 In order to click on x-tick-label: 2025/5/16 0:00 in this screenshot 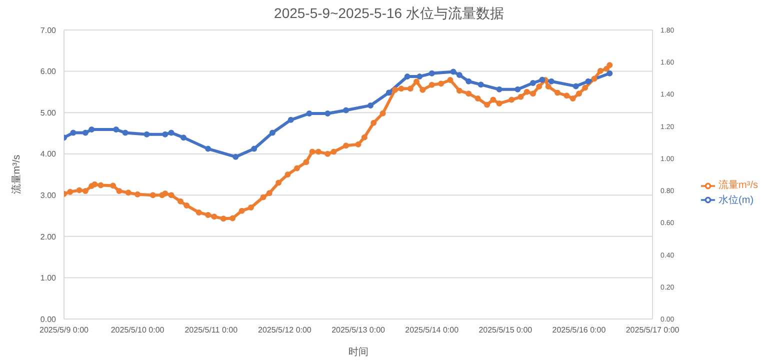, I will do `click(579, 330)`.